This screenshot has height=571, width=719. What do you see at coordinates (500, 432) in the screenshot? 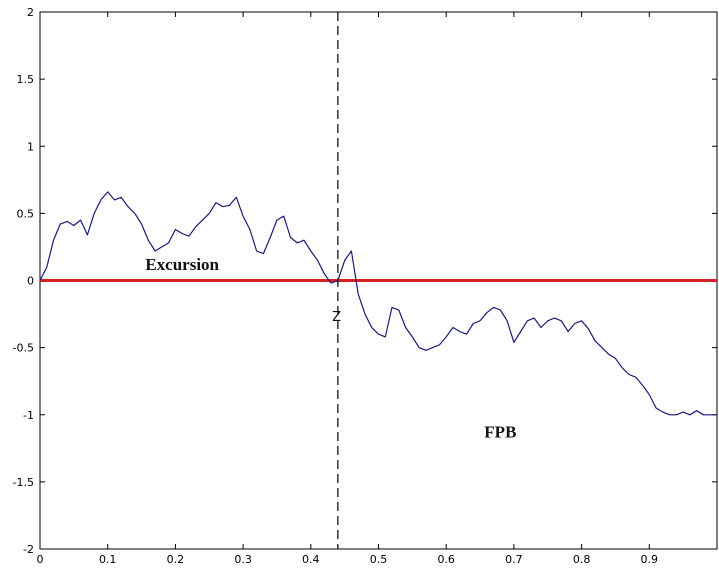
I see `annotation-fpb: FPB` at bounding box center [500, 432].